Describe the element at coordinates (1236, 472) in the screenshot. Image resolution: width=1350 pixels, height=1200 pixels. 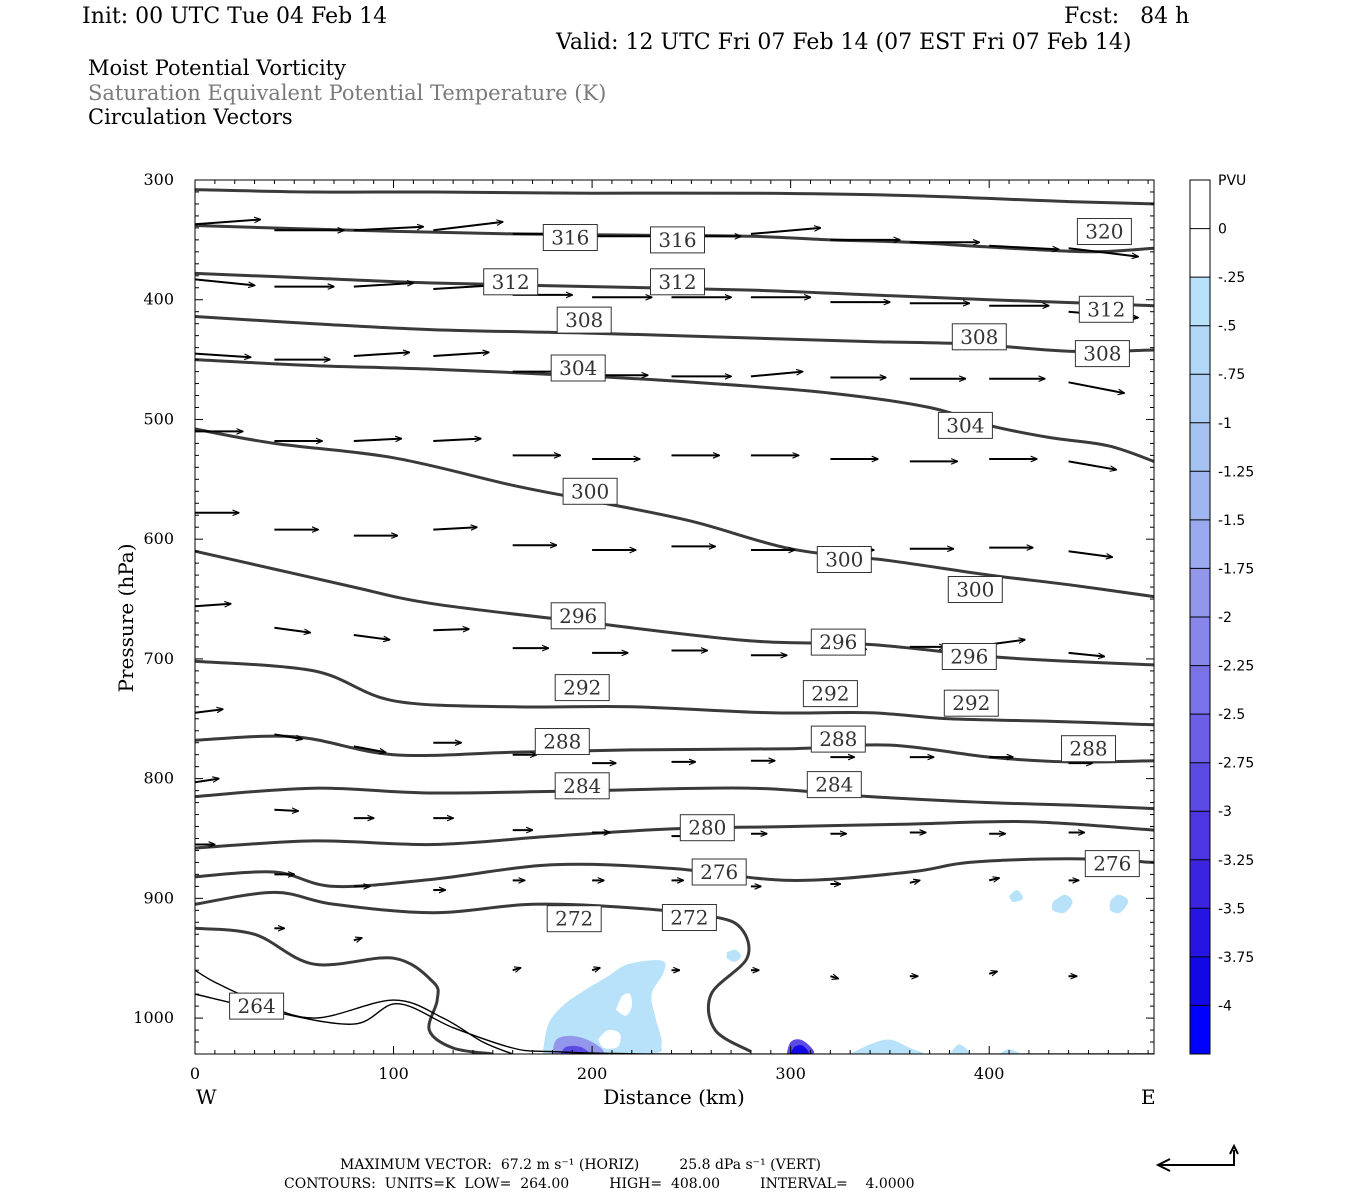
I see `colorbar-label: -1.25` at that location.